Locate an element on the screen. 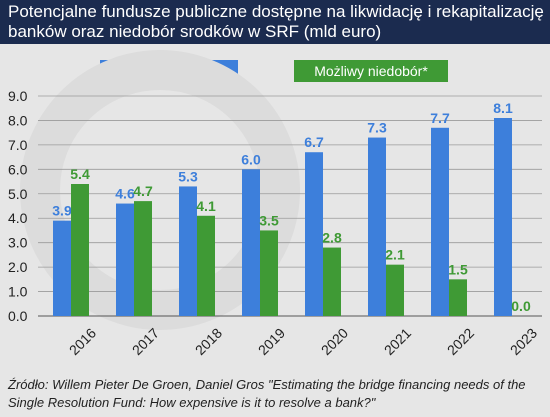 The width and height of the screenshot is (550, 417). y-tick-label: 4.0 is located at coordinates (18, 218).